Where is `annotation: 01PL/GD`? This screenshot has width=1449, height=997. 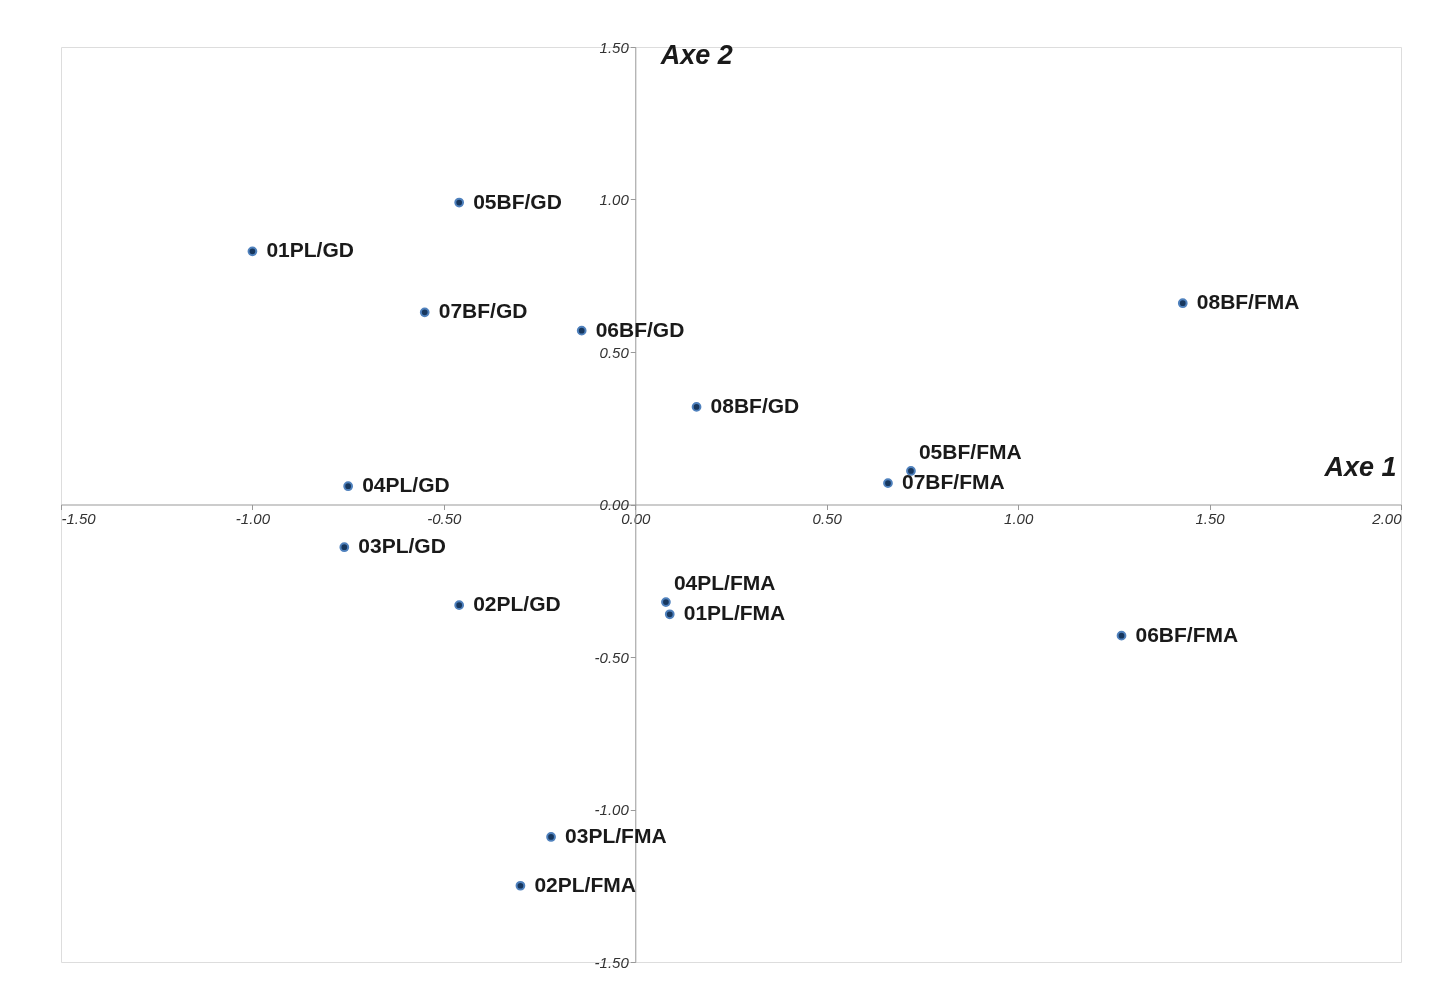 annotation: 01PL/GD is located at coordinates (310, 250).